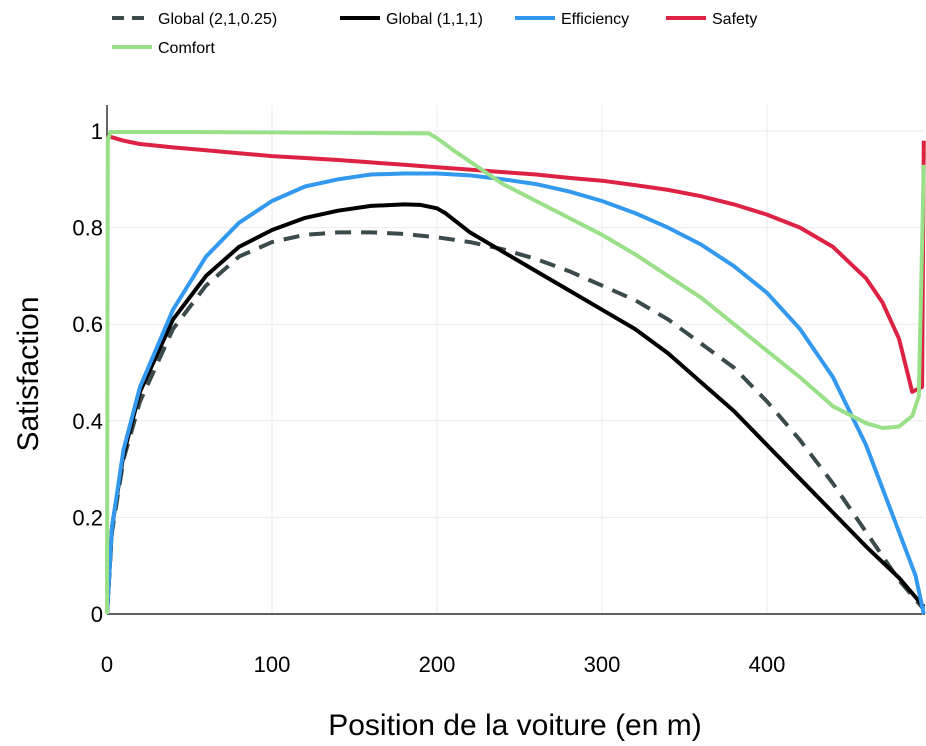 This screenshot has height=746, width=926. What do you see at coordinates (87, 324) in the screenshot?
I see `y-tick-label: 0.6` at bounding box center [87, 324].